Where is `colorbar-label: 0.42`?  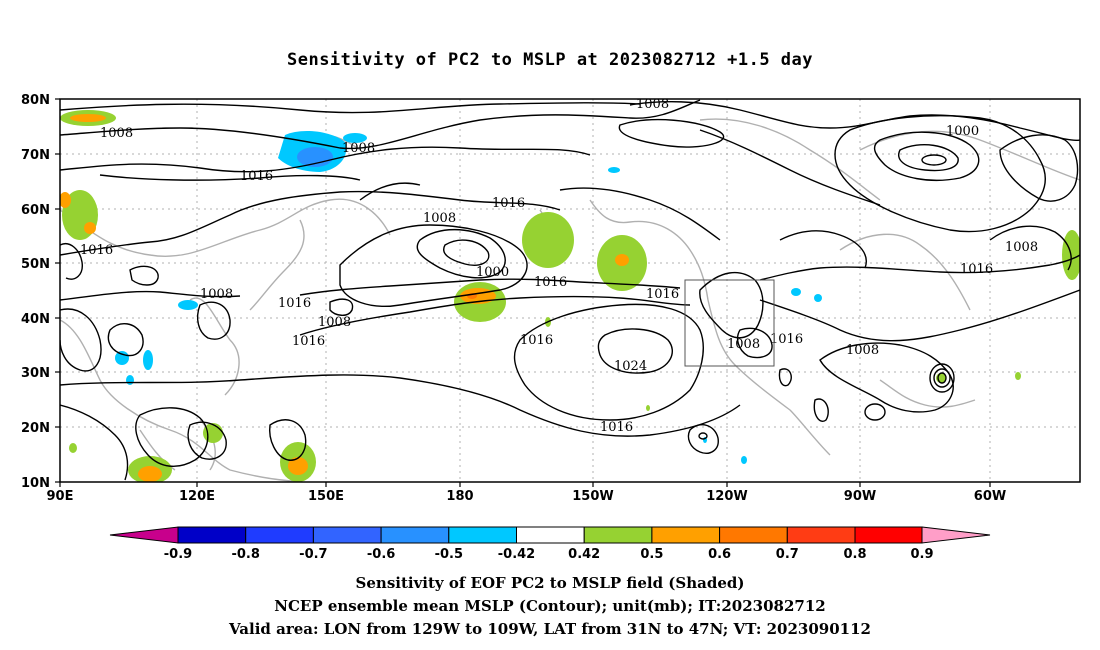 colorbar-label: 0.42 is located at coordinates (584, 554).